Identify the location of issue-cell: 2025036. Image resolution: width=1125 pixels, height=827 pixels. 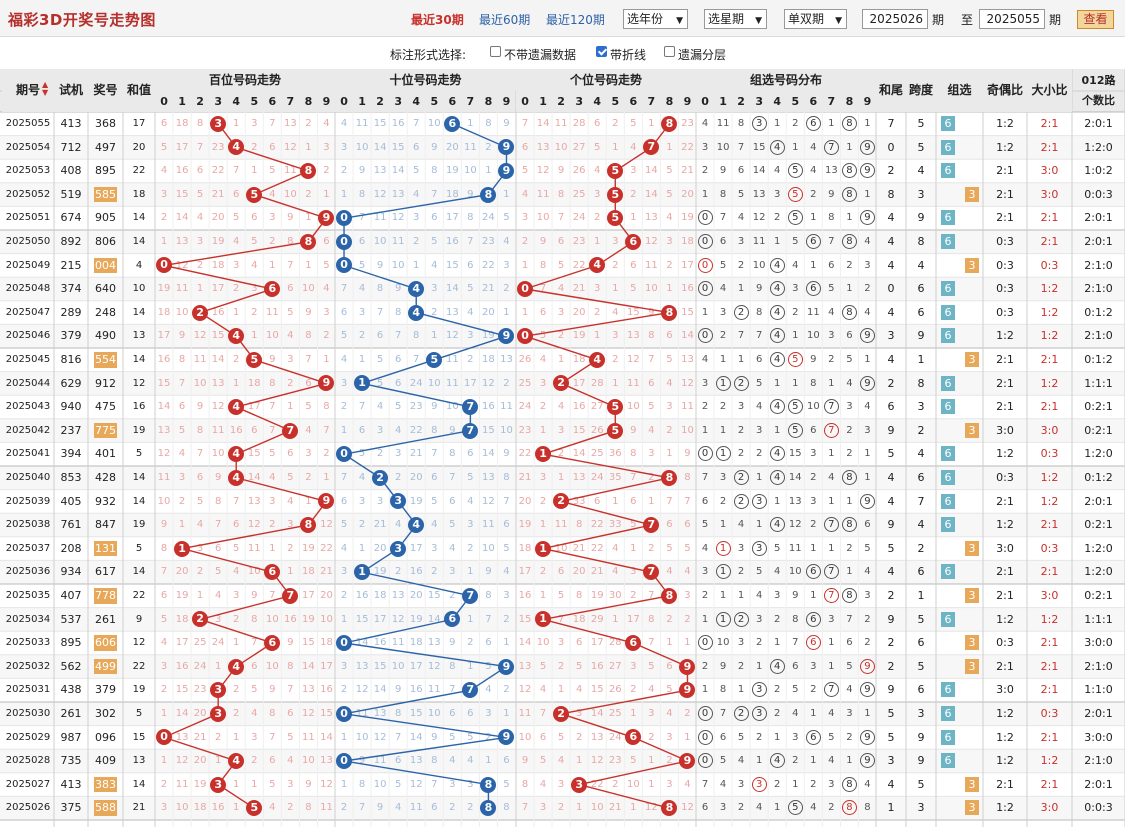
(28, 572).